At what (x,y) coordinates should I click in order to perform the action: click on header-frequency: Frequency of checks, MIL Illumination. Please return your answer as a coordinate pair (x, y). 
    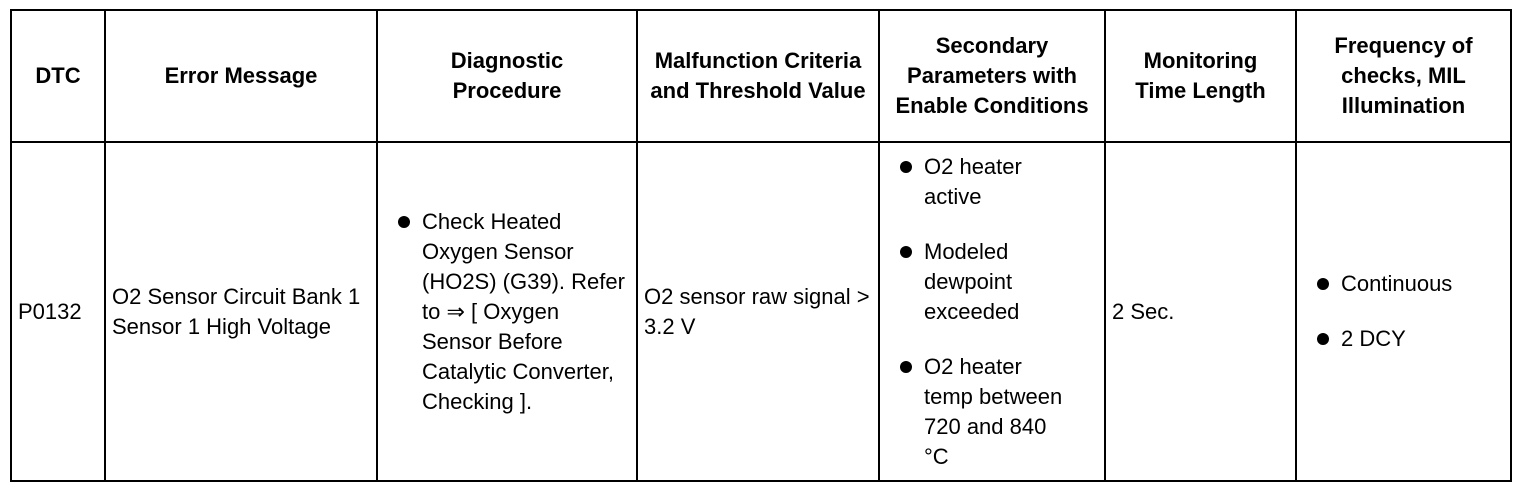
    Looking at the image, I should click on (1403, 76).